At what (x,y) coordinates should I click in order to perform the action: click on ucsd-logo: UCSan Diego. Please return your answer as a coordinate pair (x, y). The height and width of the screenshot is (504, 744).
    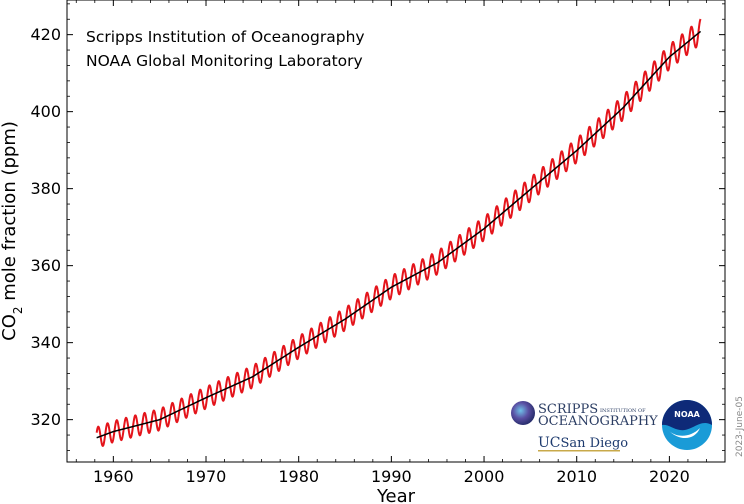
    Looking at the image, I should click on (583, 443).